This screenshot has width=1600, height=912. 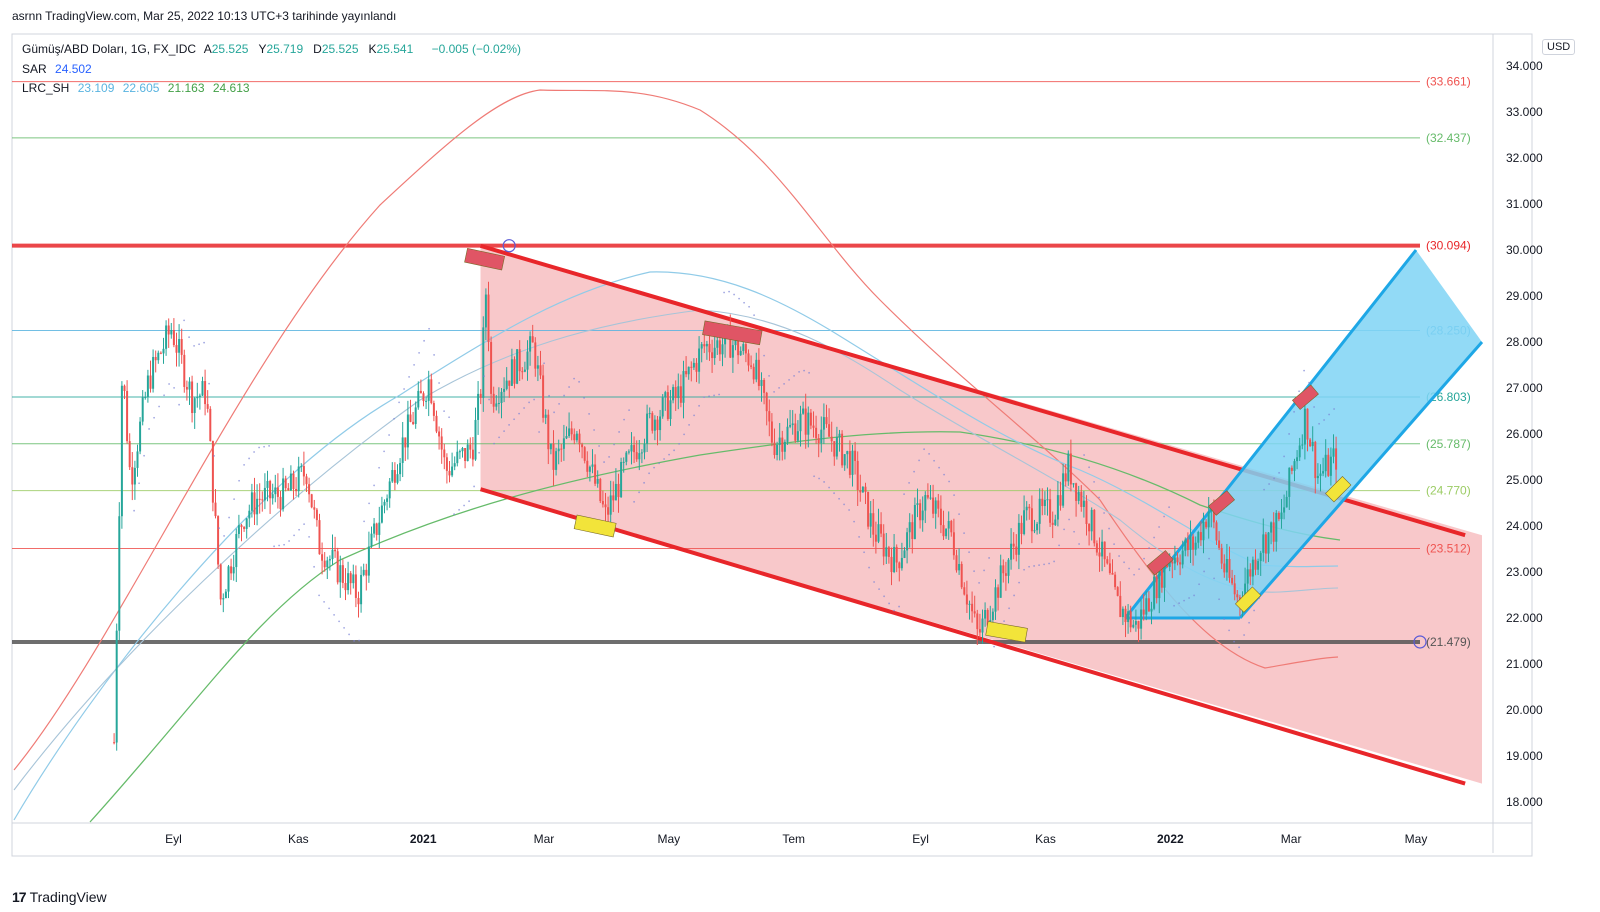 What do you see at coordinates (59, 897) in the screenshot?
I see `footer: 17 TradingView` at bounding box center [59, 897].